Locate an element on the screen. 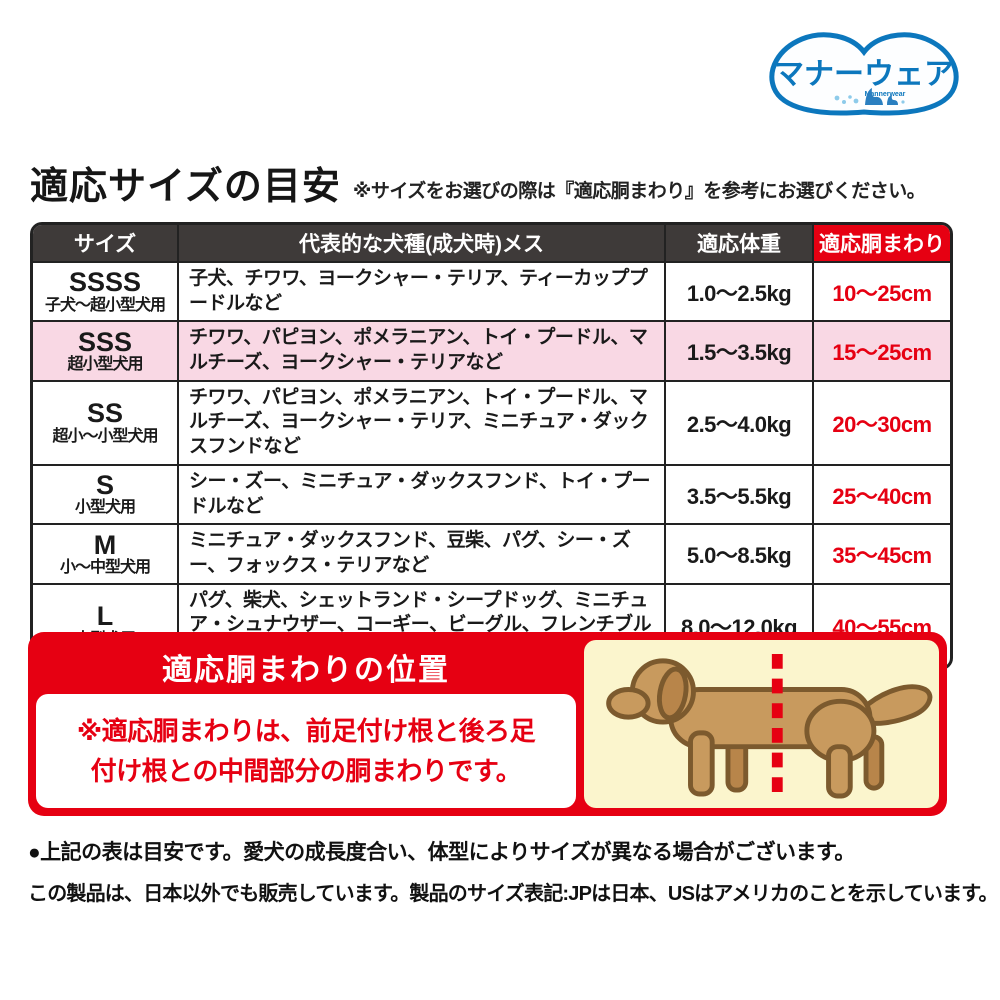 Image resolution: width=1000 pixels, height=1000 pixels. weight-cell: 5.0〜8.5kg is located at coordinates (739, 554).